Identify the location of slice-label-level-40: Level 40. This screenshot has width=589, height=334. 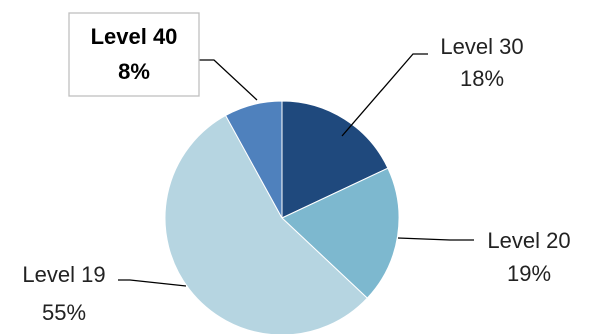
(134, 36).